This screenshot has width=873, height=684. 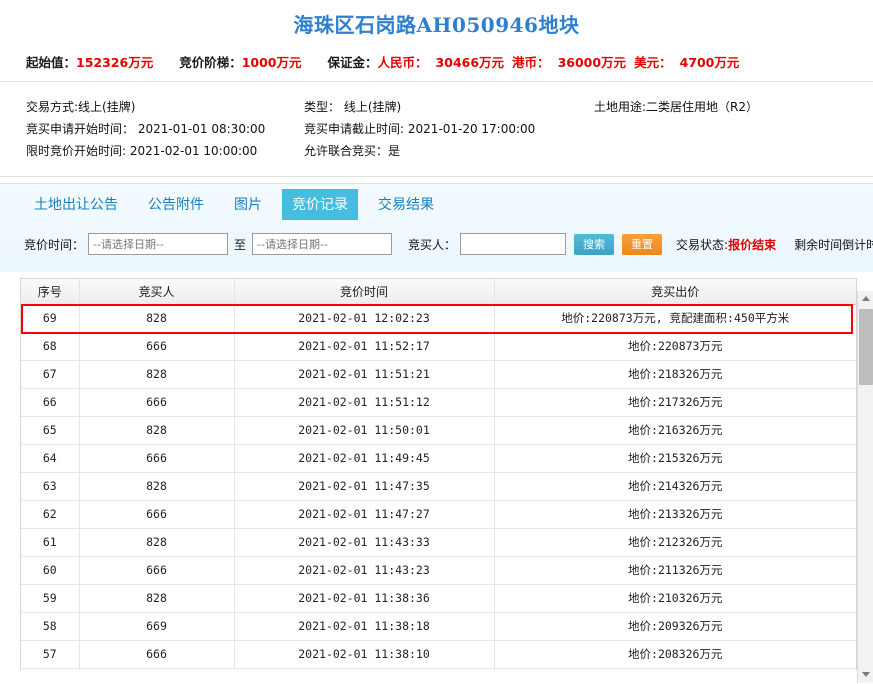 I want to click on type-text: 类型： 线上(挂牌), so click(x=353, y=107).